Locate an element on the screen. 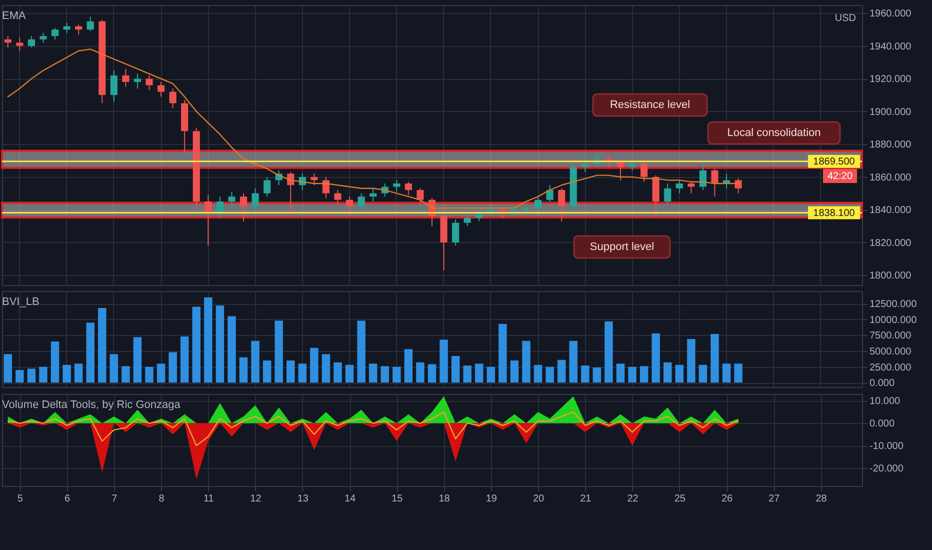 The image size is (932, 550). x-tick-label: 22 is located at coordinates (633, 499).